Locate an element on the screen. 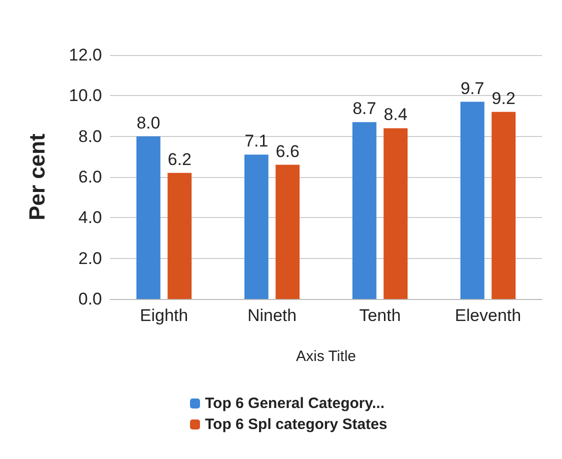 The image size is (562, 459). y-axis-title: Per cent is located at coordinates (37, 176).